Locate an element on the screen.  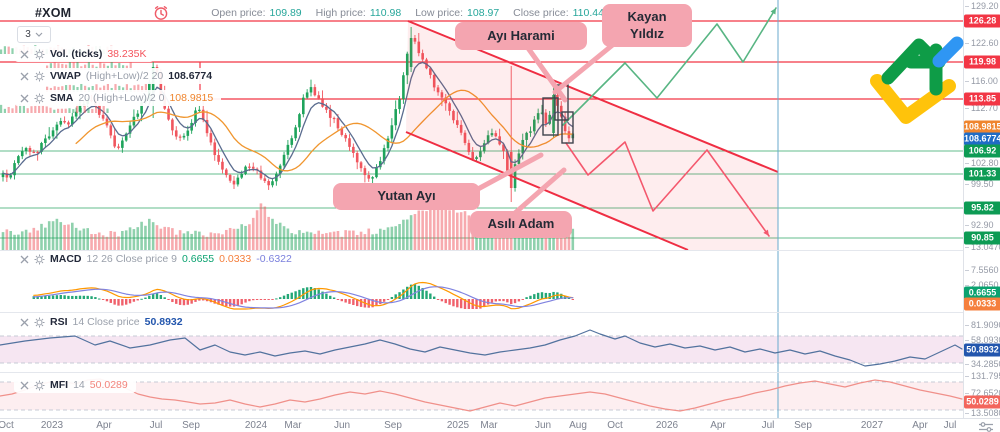
axis-settings-icon is located at coordinates (986, 426).